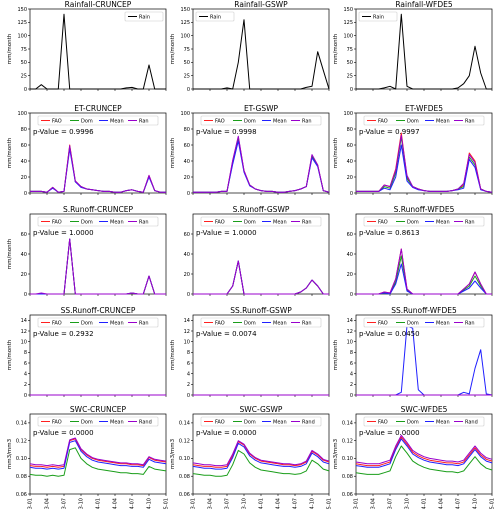  What do you see at coordinates (347, 477) in the screenshot?
I see `y-tick-label: 0.08` at bounding box center [347, 477].